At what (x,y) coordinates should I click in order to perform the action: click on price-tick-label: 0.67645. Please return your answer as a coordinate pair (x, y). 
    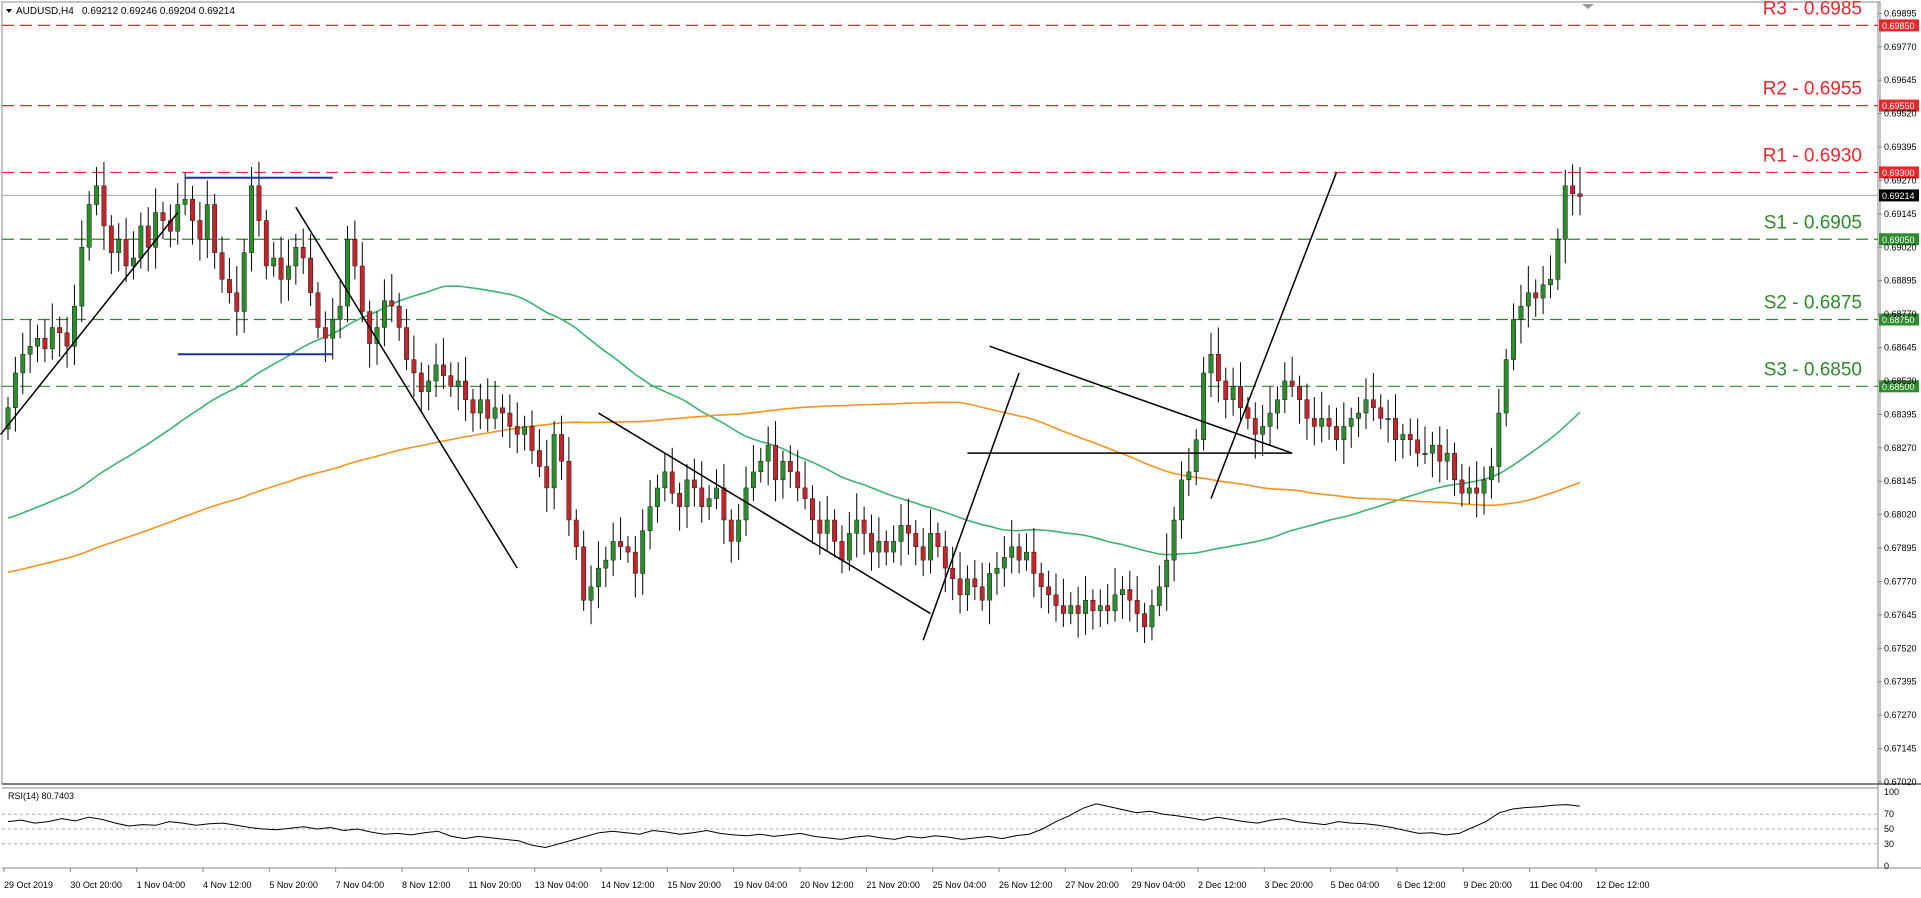
    Looking at the image, I should click on (1900, 615).